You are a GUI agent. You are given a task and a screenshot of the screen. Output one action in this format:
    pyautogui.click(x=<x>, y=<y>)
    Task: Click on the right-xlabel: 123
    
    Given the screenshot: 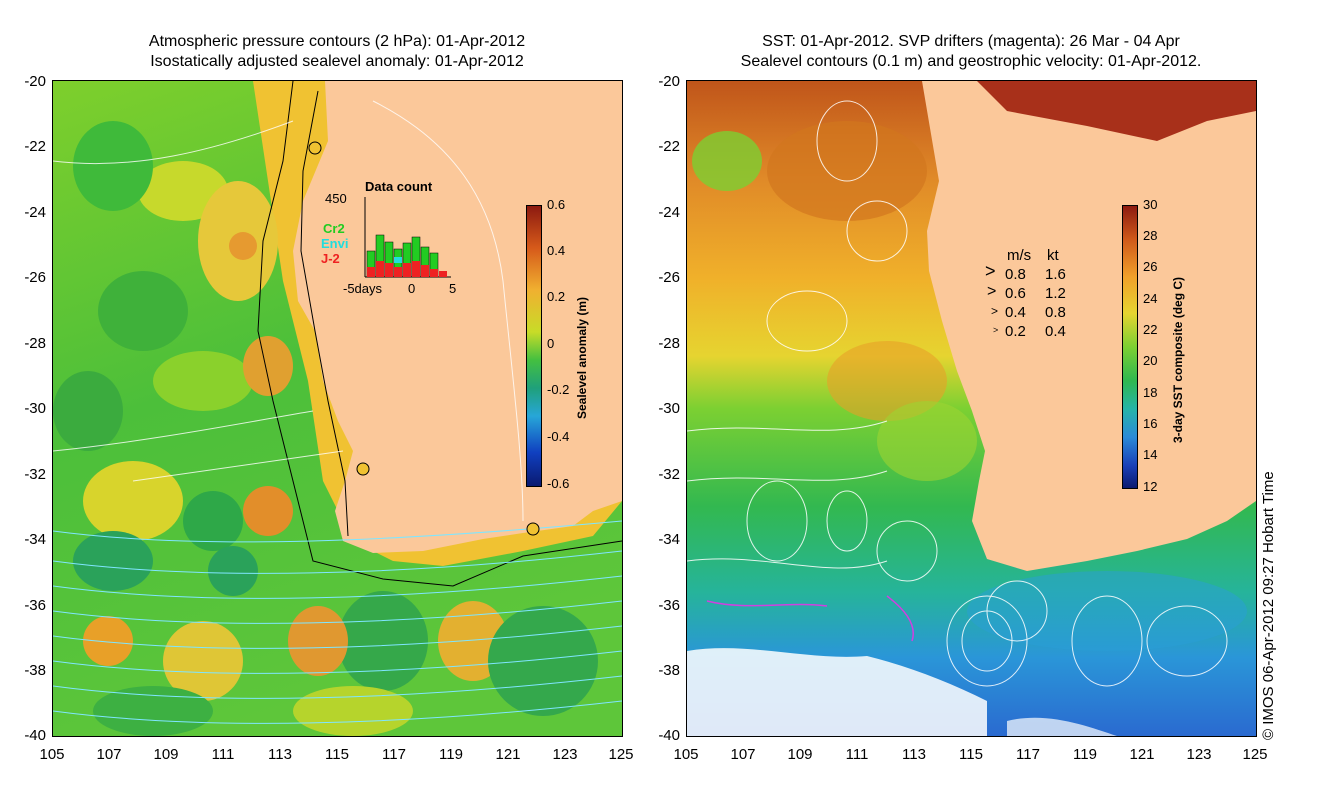 What is the action you would take?
    pyautogui.click(x=1199, y=754)
    